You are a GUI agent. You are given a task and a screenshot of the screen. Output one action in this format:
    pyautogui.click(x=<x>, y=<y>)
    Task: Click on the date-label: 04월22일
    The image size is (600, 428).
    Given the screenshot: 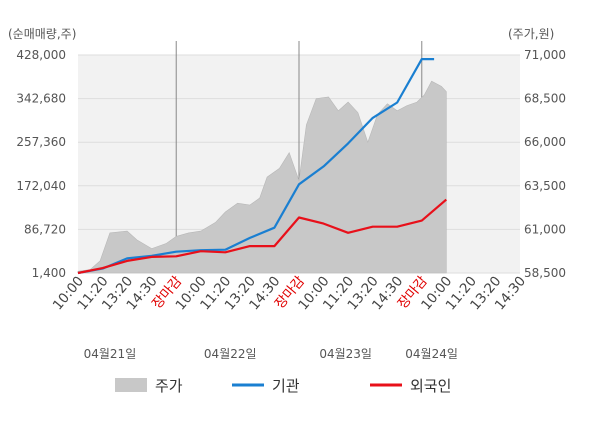 What is the action you would take?
    pyautogui.click(x=230, y=354)
    